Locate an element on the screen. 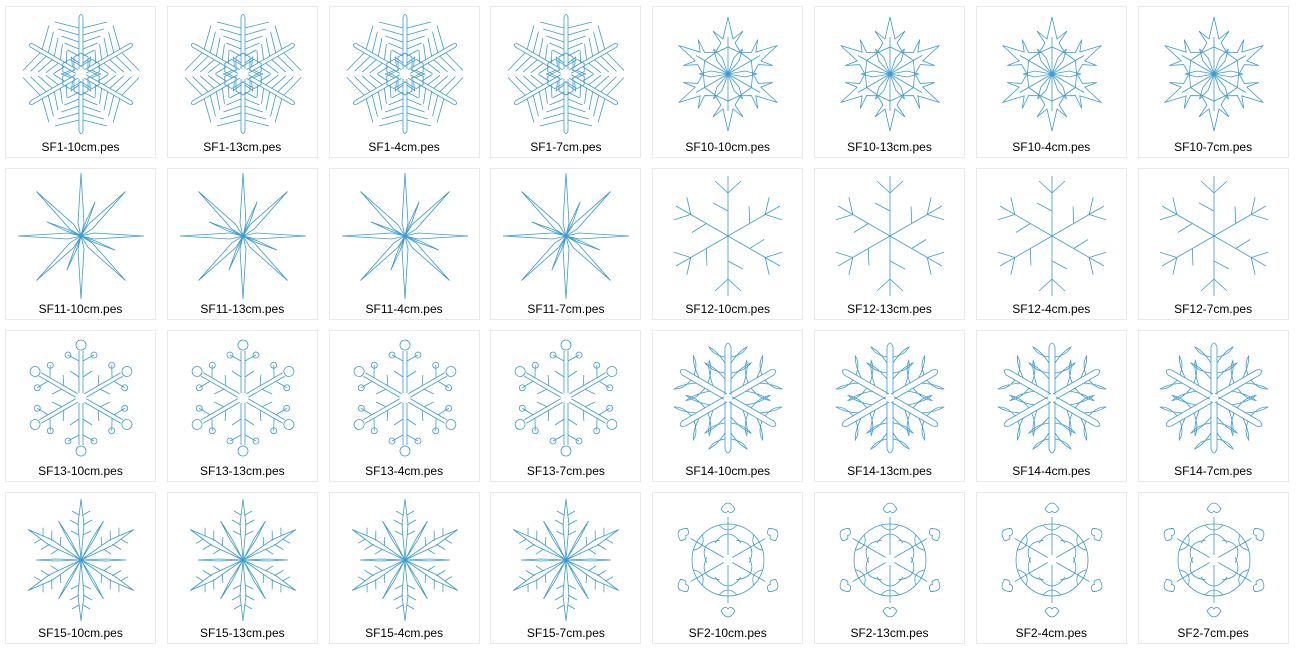 Image resolution: width=1299 pixels, height=649 pixels. file-tile: SF10-4cm.pes is located at coordinates (1051, 82).